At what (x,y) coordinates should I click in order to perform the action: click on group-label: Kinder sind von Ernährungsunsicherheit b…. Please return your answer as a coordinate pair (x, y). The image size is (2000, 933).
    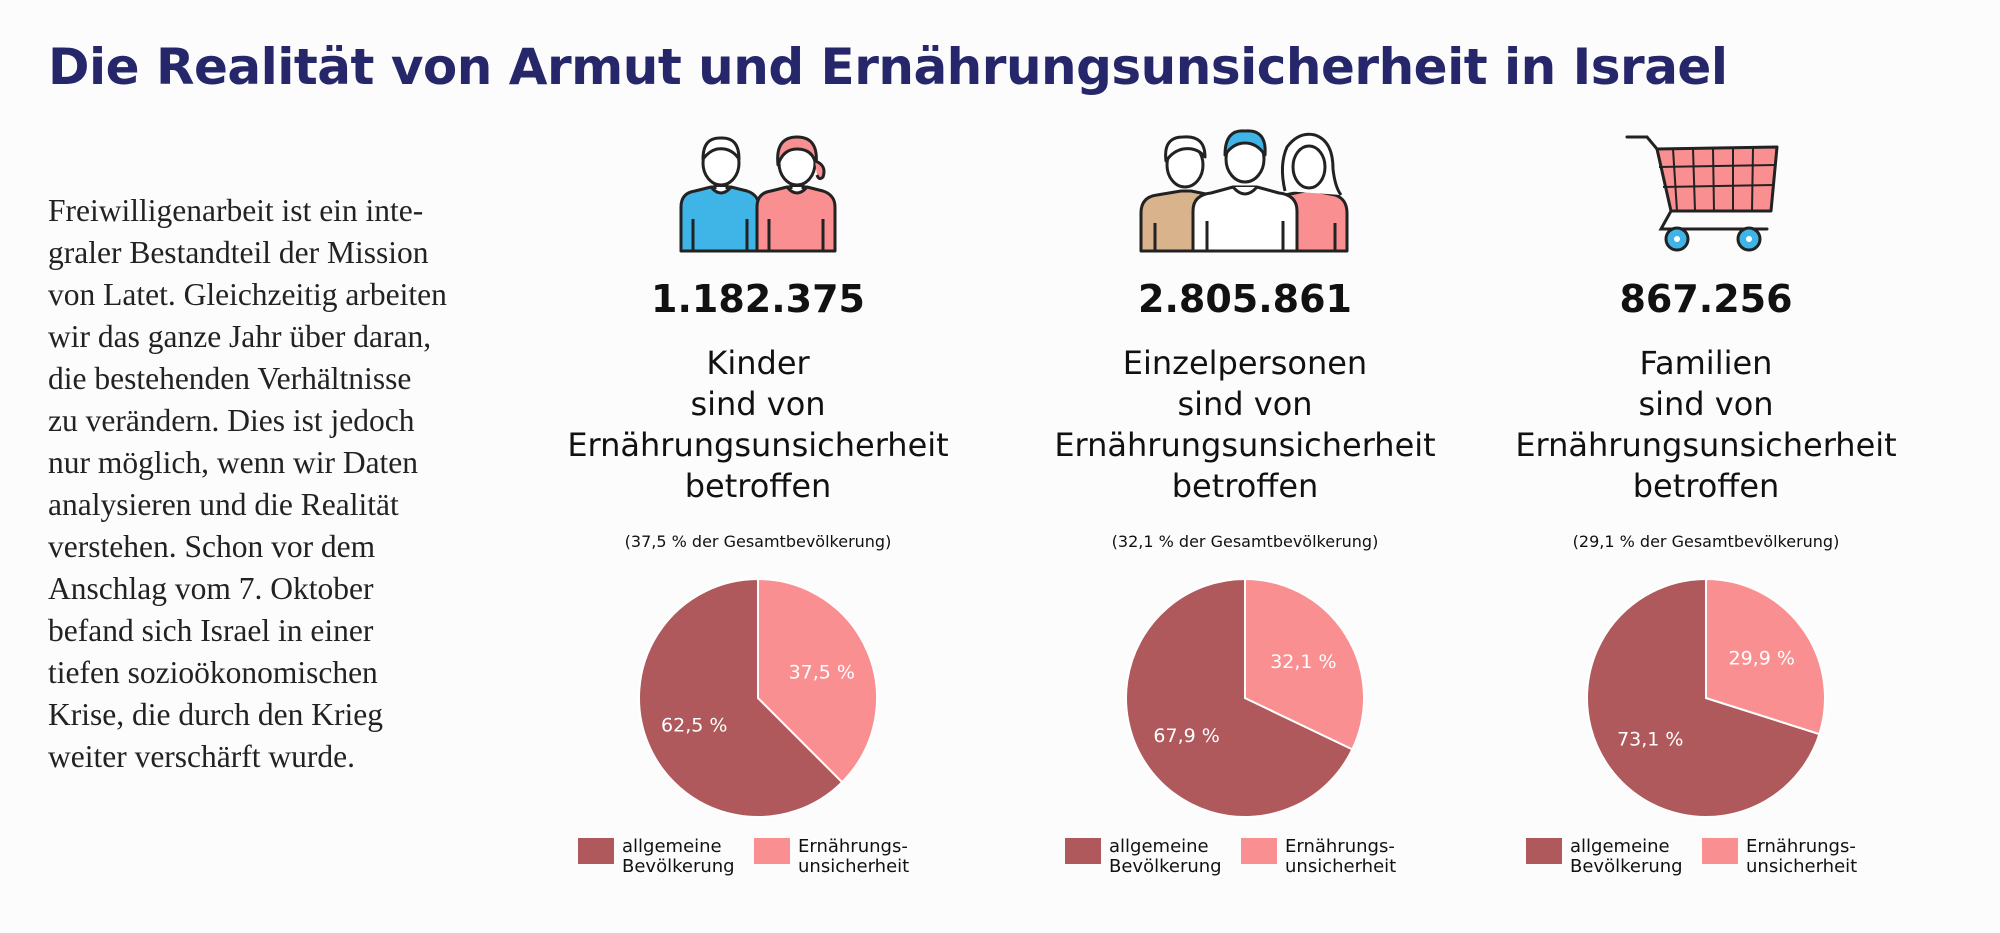
    Looking at the image, I should click on (758, 425).